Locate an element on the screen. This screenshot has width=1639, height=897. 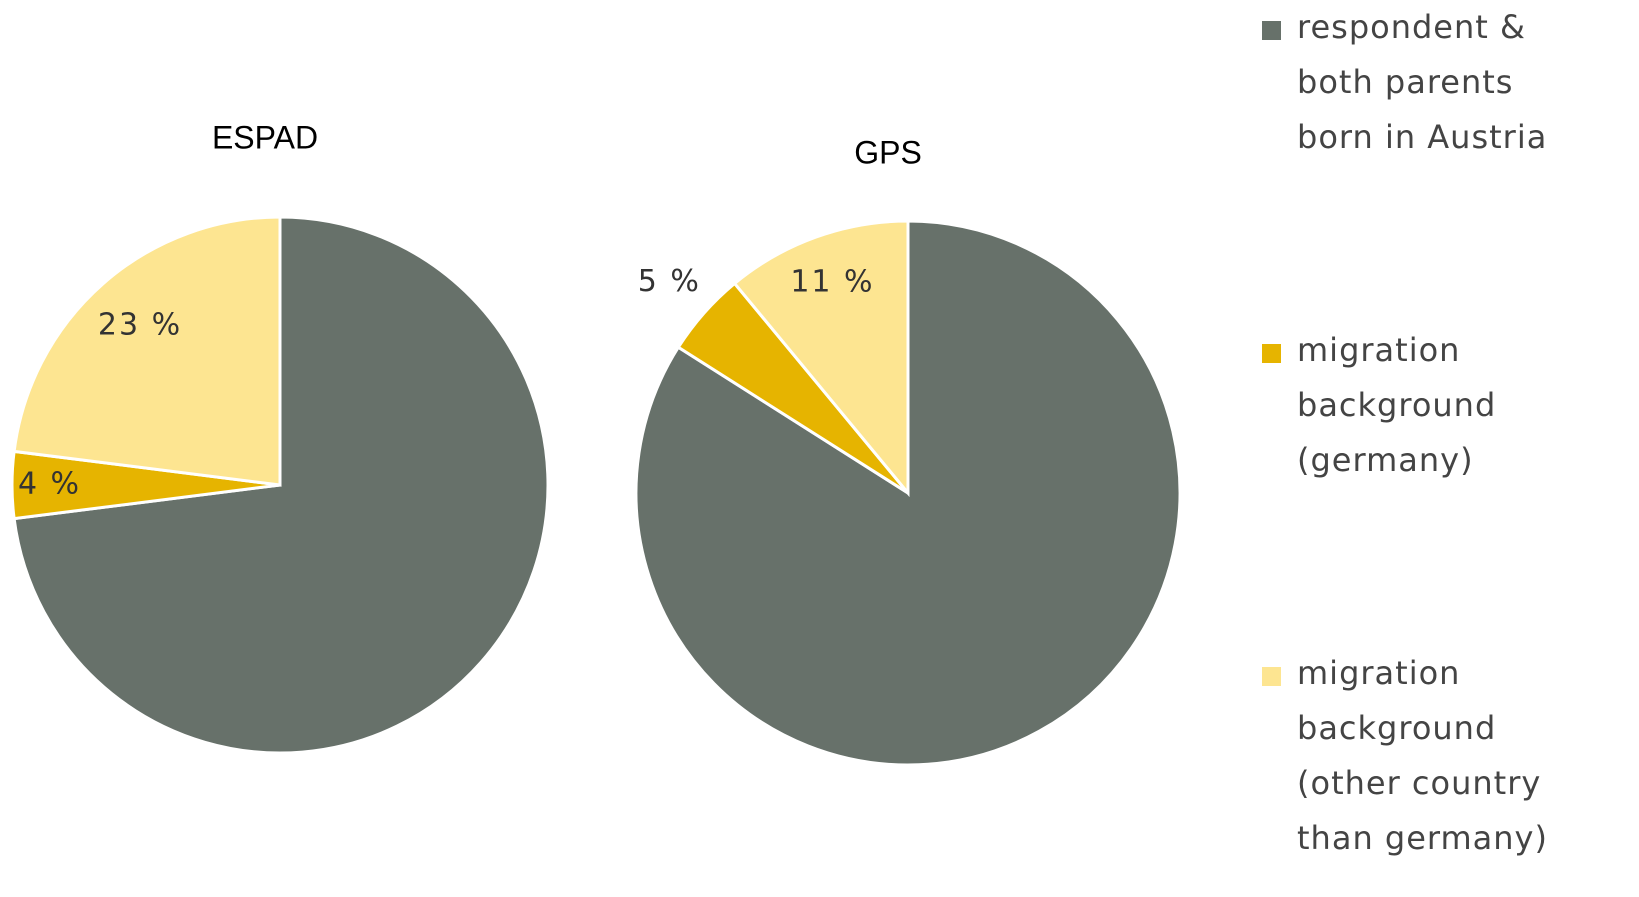
value-label: 23 % is located at coordinates (140, 325).